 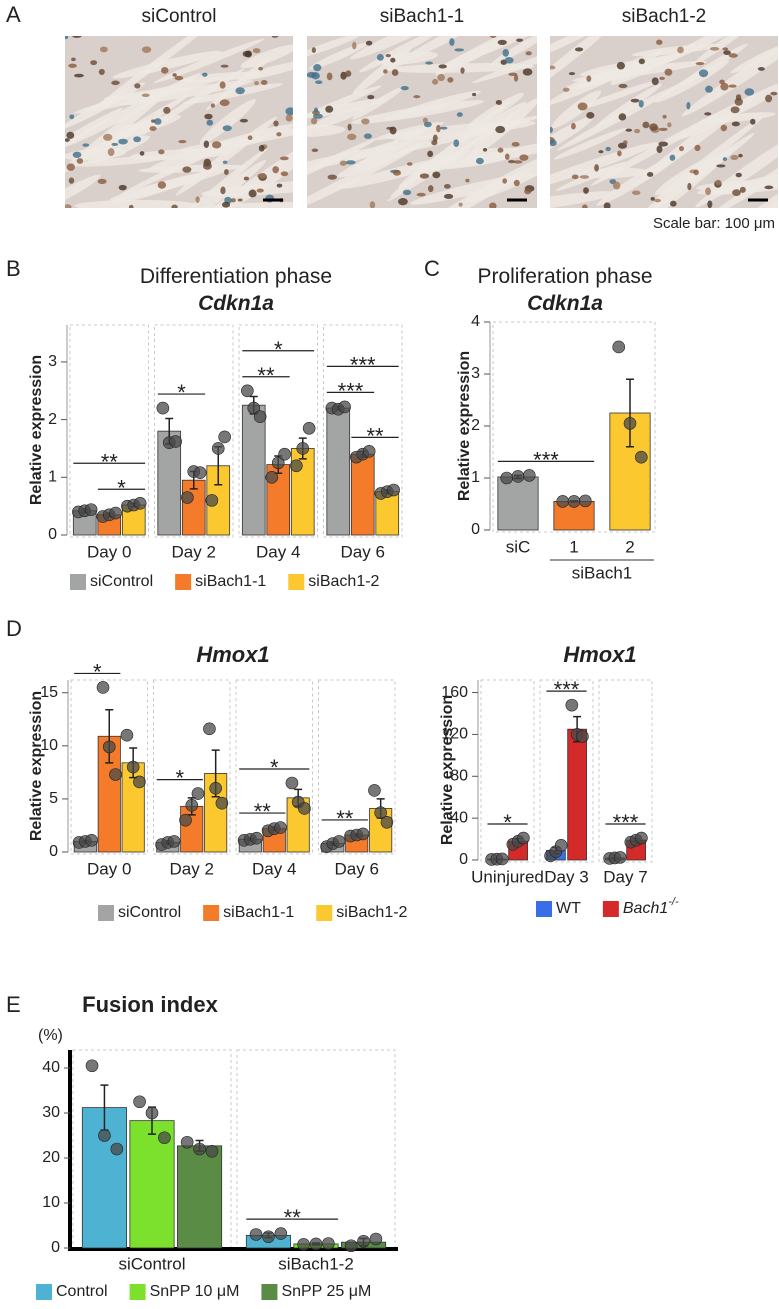 I want to click on x-tick-label: Day 2, so click(x=194, y=551).